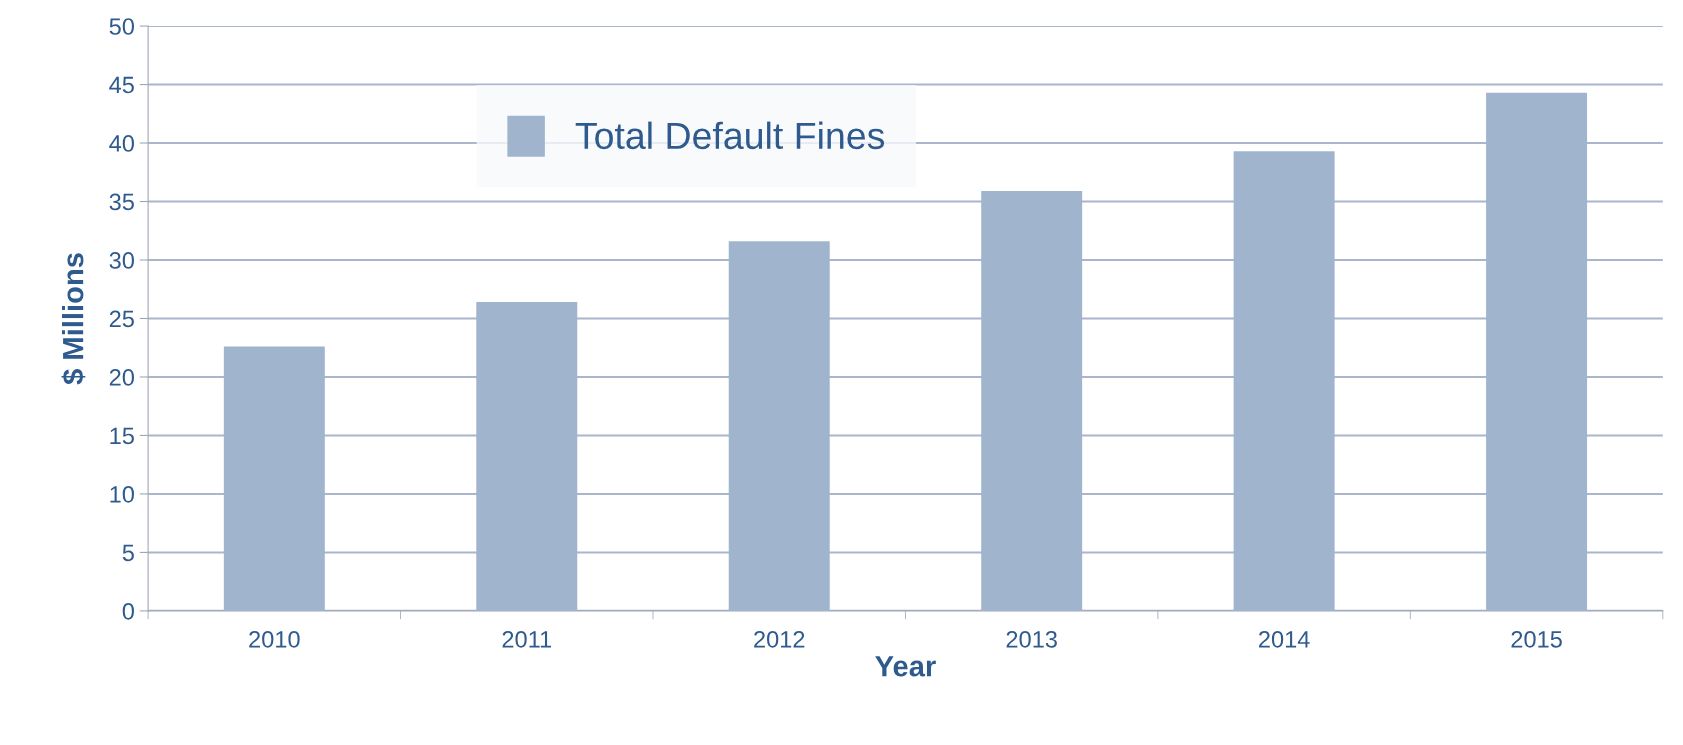  What do you see at coordinates (122, 436) in the screenshot?
I see `y-tick-label: 15` at bounding box center [122, 436].